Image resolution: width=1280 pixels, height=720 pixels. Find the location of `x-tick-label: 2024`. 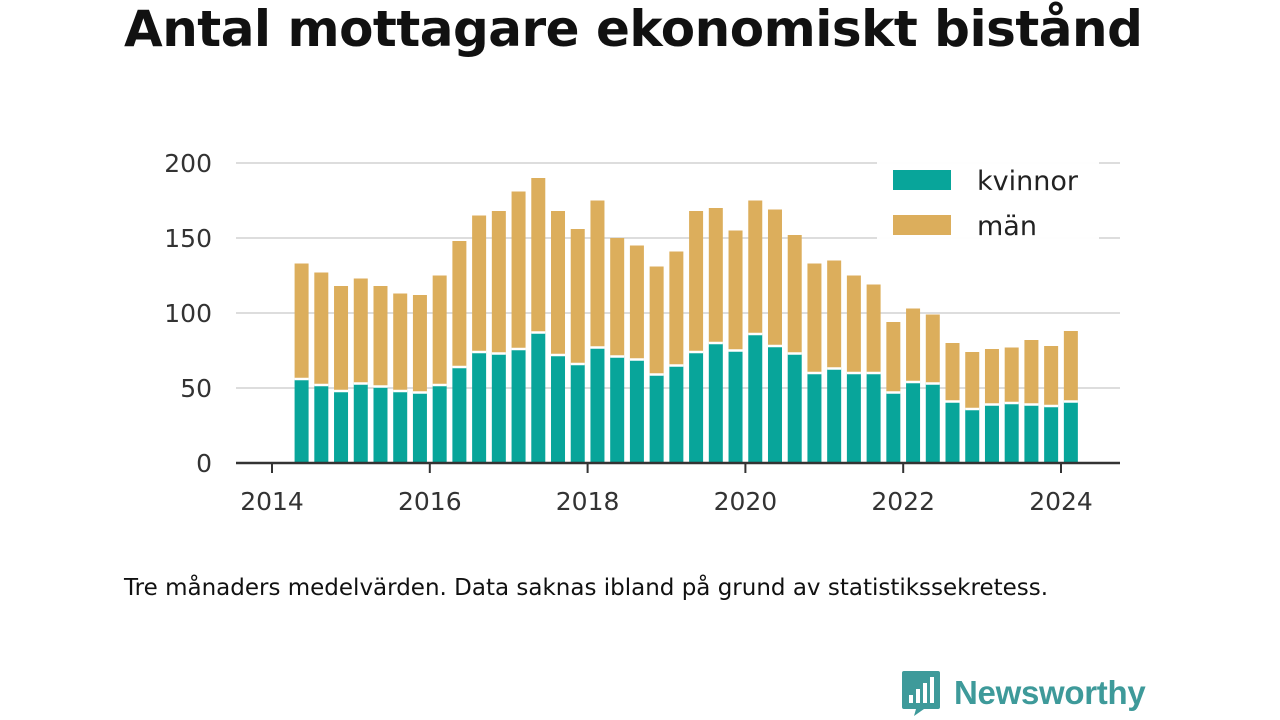

x-tick-label: 2024 is located at coordinates (1061, 501).